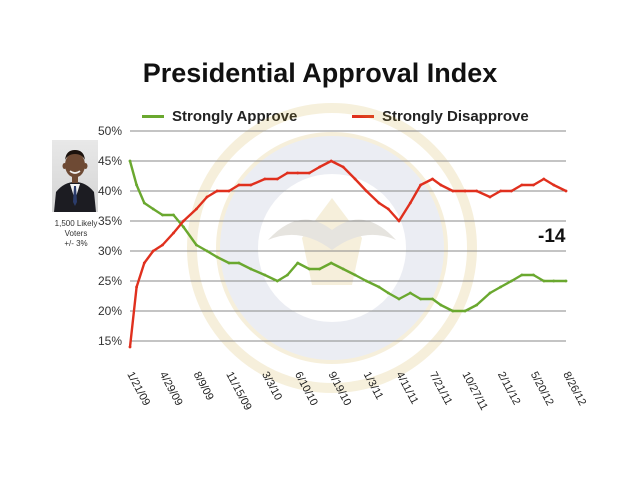 This screenshot has height=480, width=640. Describe the element at coordinates (110, 161) in the screenshot. I see `y-tick-label: 45%` at that location.